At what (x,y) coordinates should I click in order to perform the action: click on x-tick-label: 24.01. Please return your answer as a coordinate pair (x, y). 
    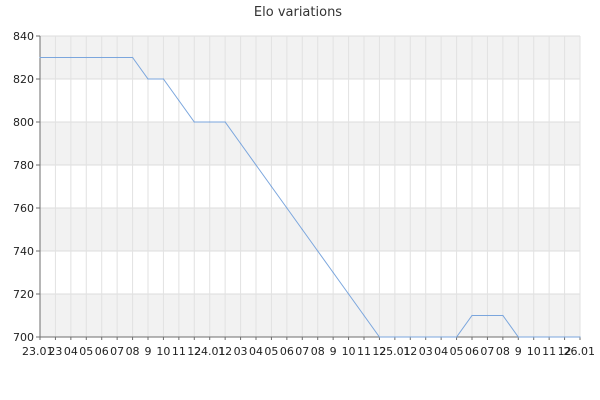
    Looking at the image, I should click on (210, 351).